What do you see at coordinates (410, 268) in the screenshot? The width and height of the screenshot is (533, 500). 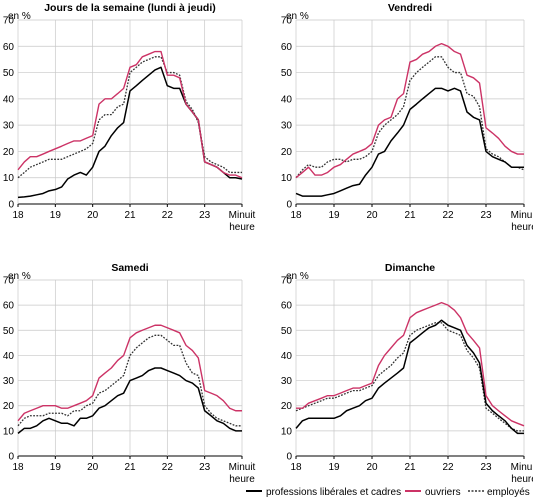 I see `chart-title: Dimanche` at bounding box center [410, 268].